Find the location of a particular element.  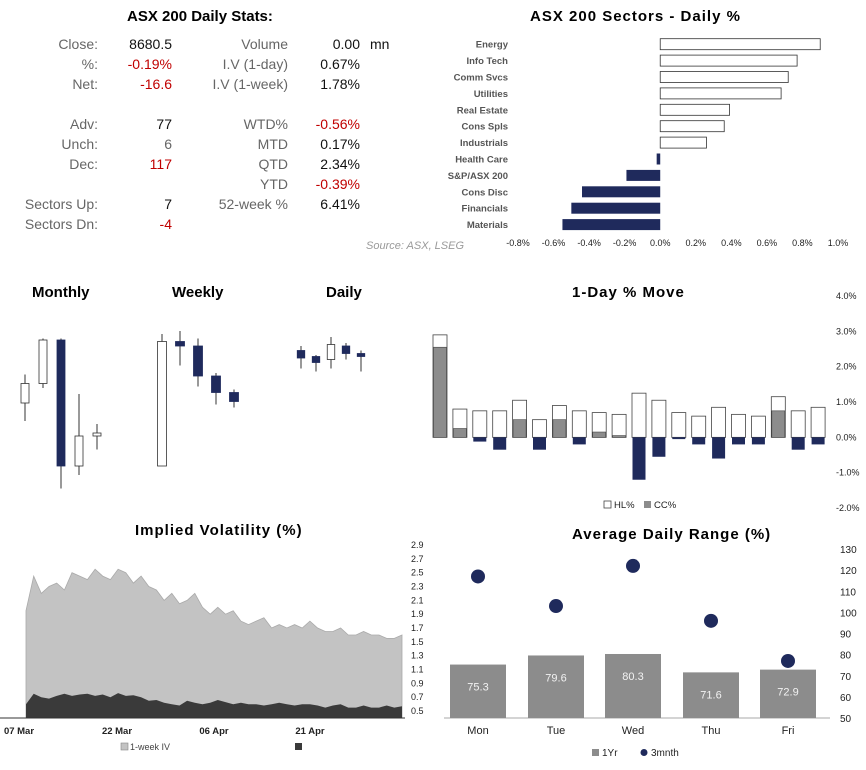

mtd-value: 0.17% is located at coordinates (340, 144).